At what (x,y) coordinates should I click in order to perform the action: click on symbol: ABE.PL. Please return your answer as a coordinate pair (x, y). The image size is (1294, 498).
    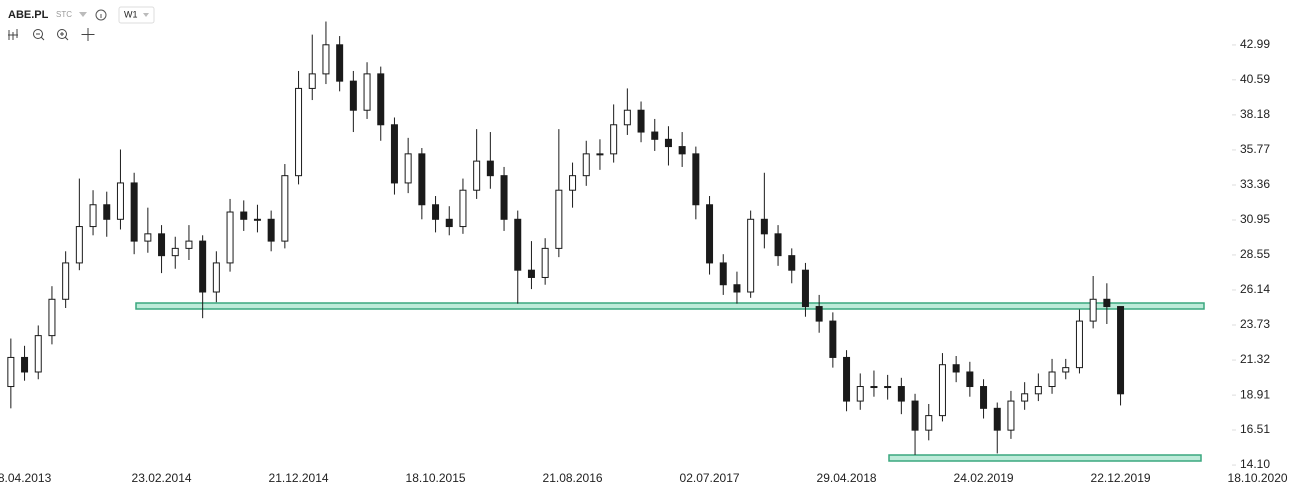
    Looking at the image, I should click on (28, 15).